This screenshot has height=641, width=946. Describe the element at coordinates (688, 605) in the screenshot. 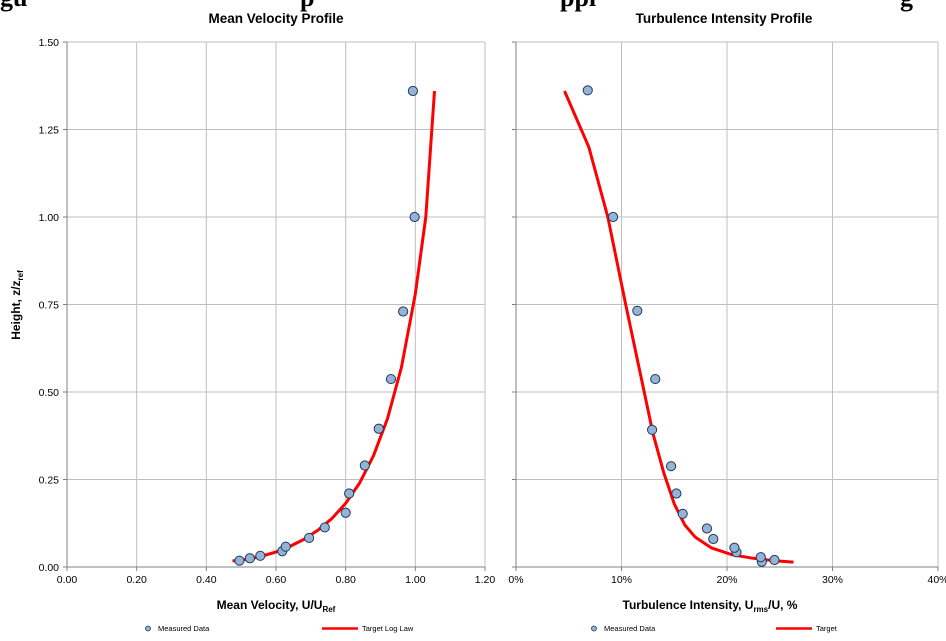

I see `x-axis-title-main: Turbulence Intensity, U` at that location.